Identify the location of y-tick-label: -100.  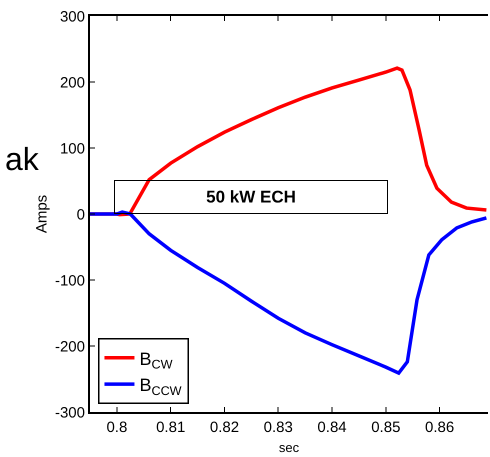
(69, 281).